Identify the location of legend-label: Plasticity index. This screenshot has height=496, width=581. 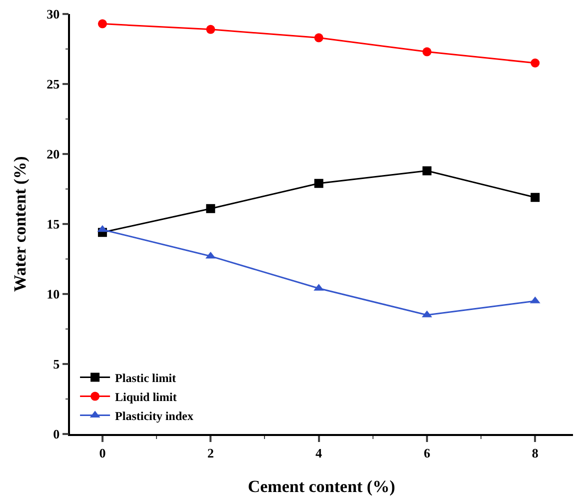
(154, 415).